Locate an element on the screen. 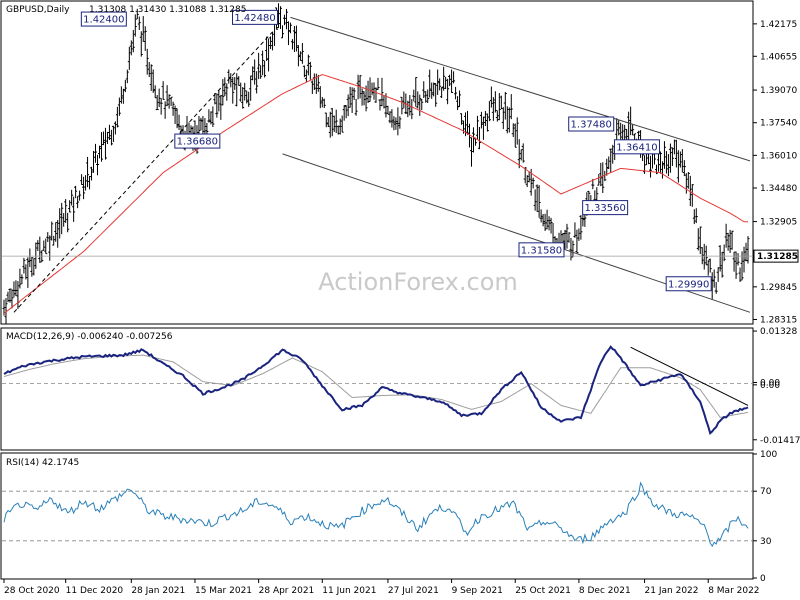 The image size is (800, 600). x-tick-label: 27 Jul 2021 is located at coordinates (413, 591).